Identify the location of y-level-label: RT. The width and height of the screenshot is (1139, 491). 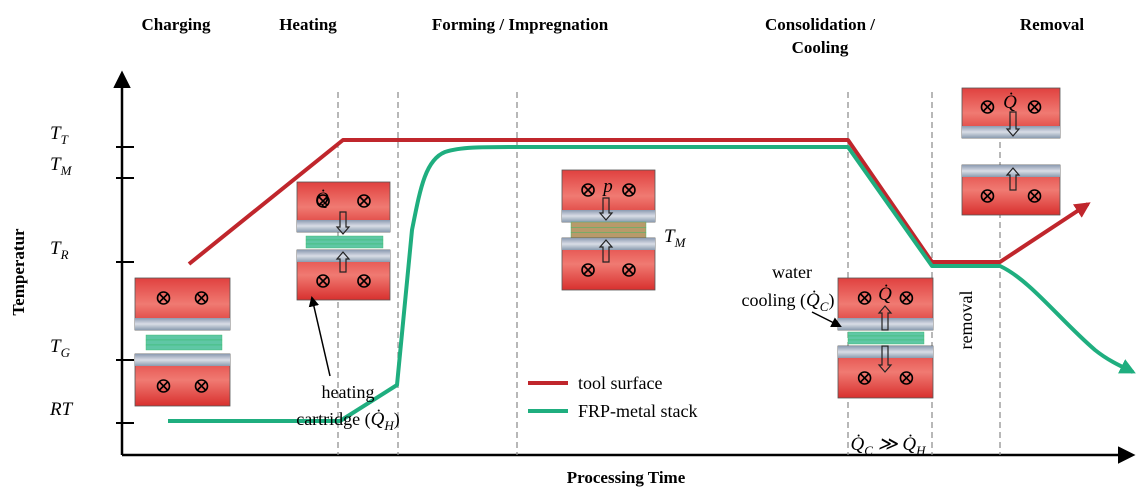
(61, 409).